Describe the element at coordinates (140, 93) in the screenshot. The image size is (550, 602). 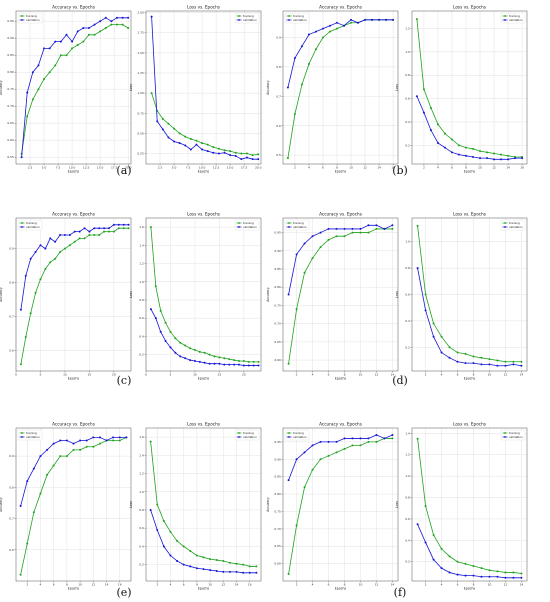
I see `y-tick-label: 1.00` at that location.